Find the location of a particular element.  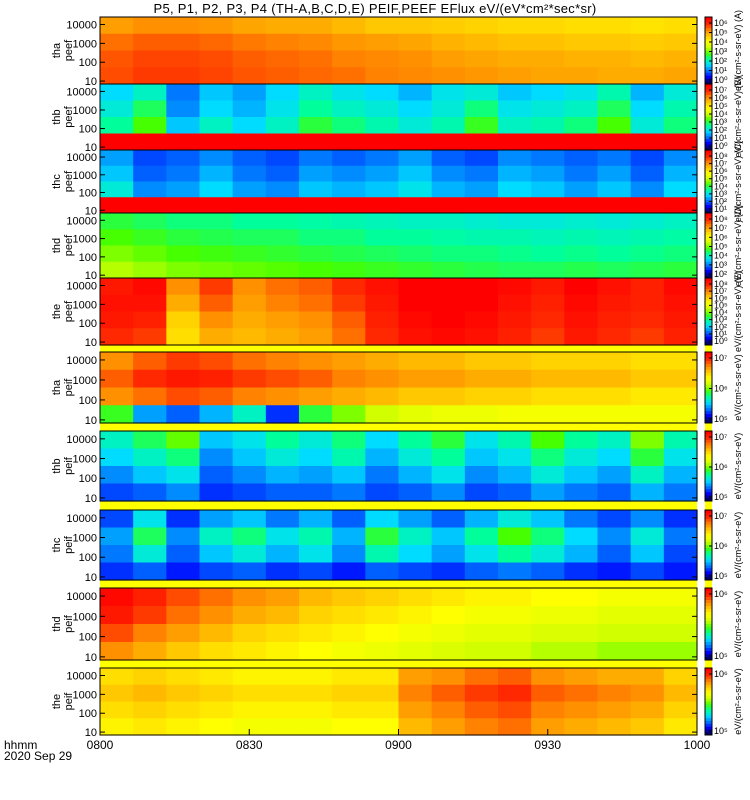

colorbar-tick-label: 10⁴ is located at coordinates (721, 186).